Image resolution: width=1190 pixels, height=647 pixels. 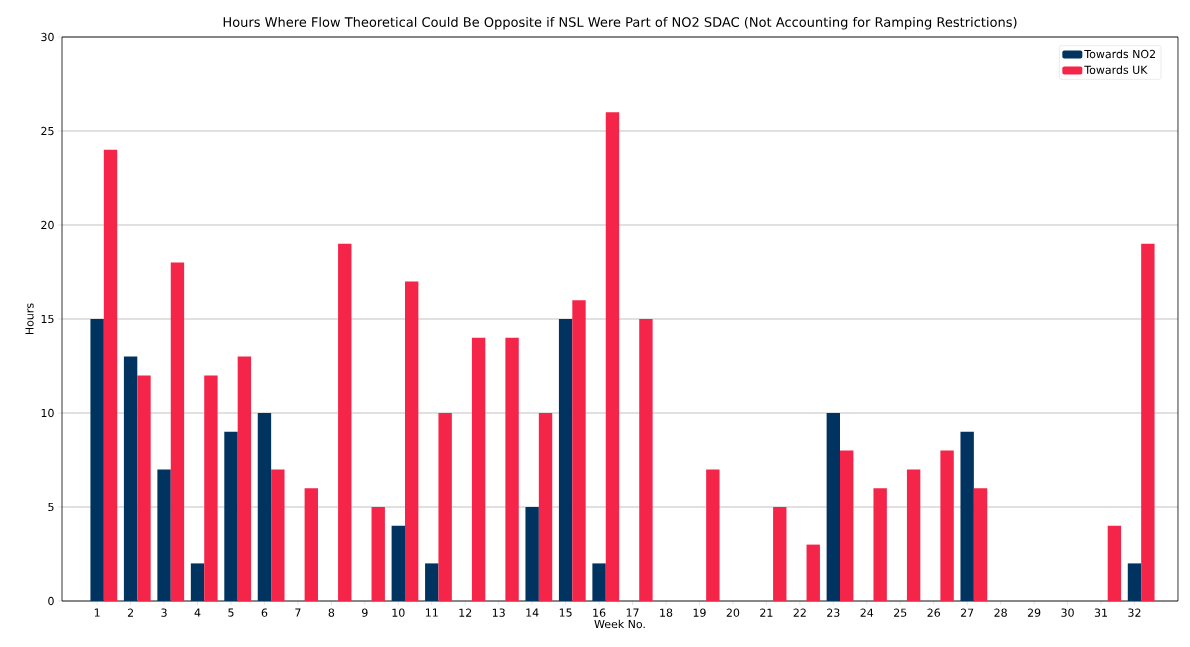 What do you see at coordinates (599, 612) in the screenshot?
I see `x-tick-label: 16` at bounding box center [599, 612].